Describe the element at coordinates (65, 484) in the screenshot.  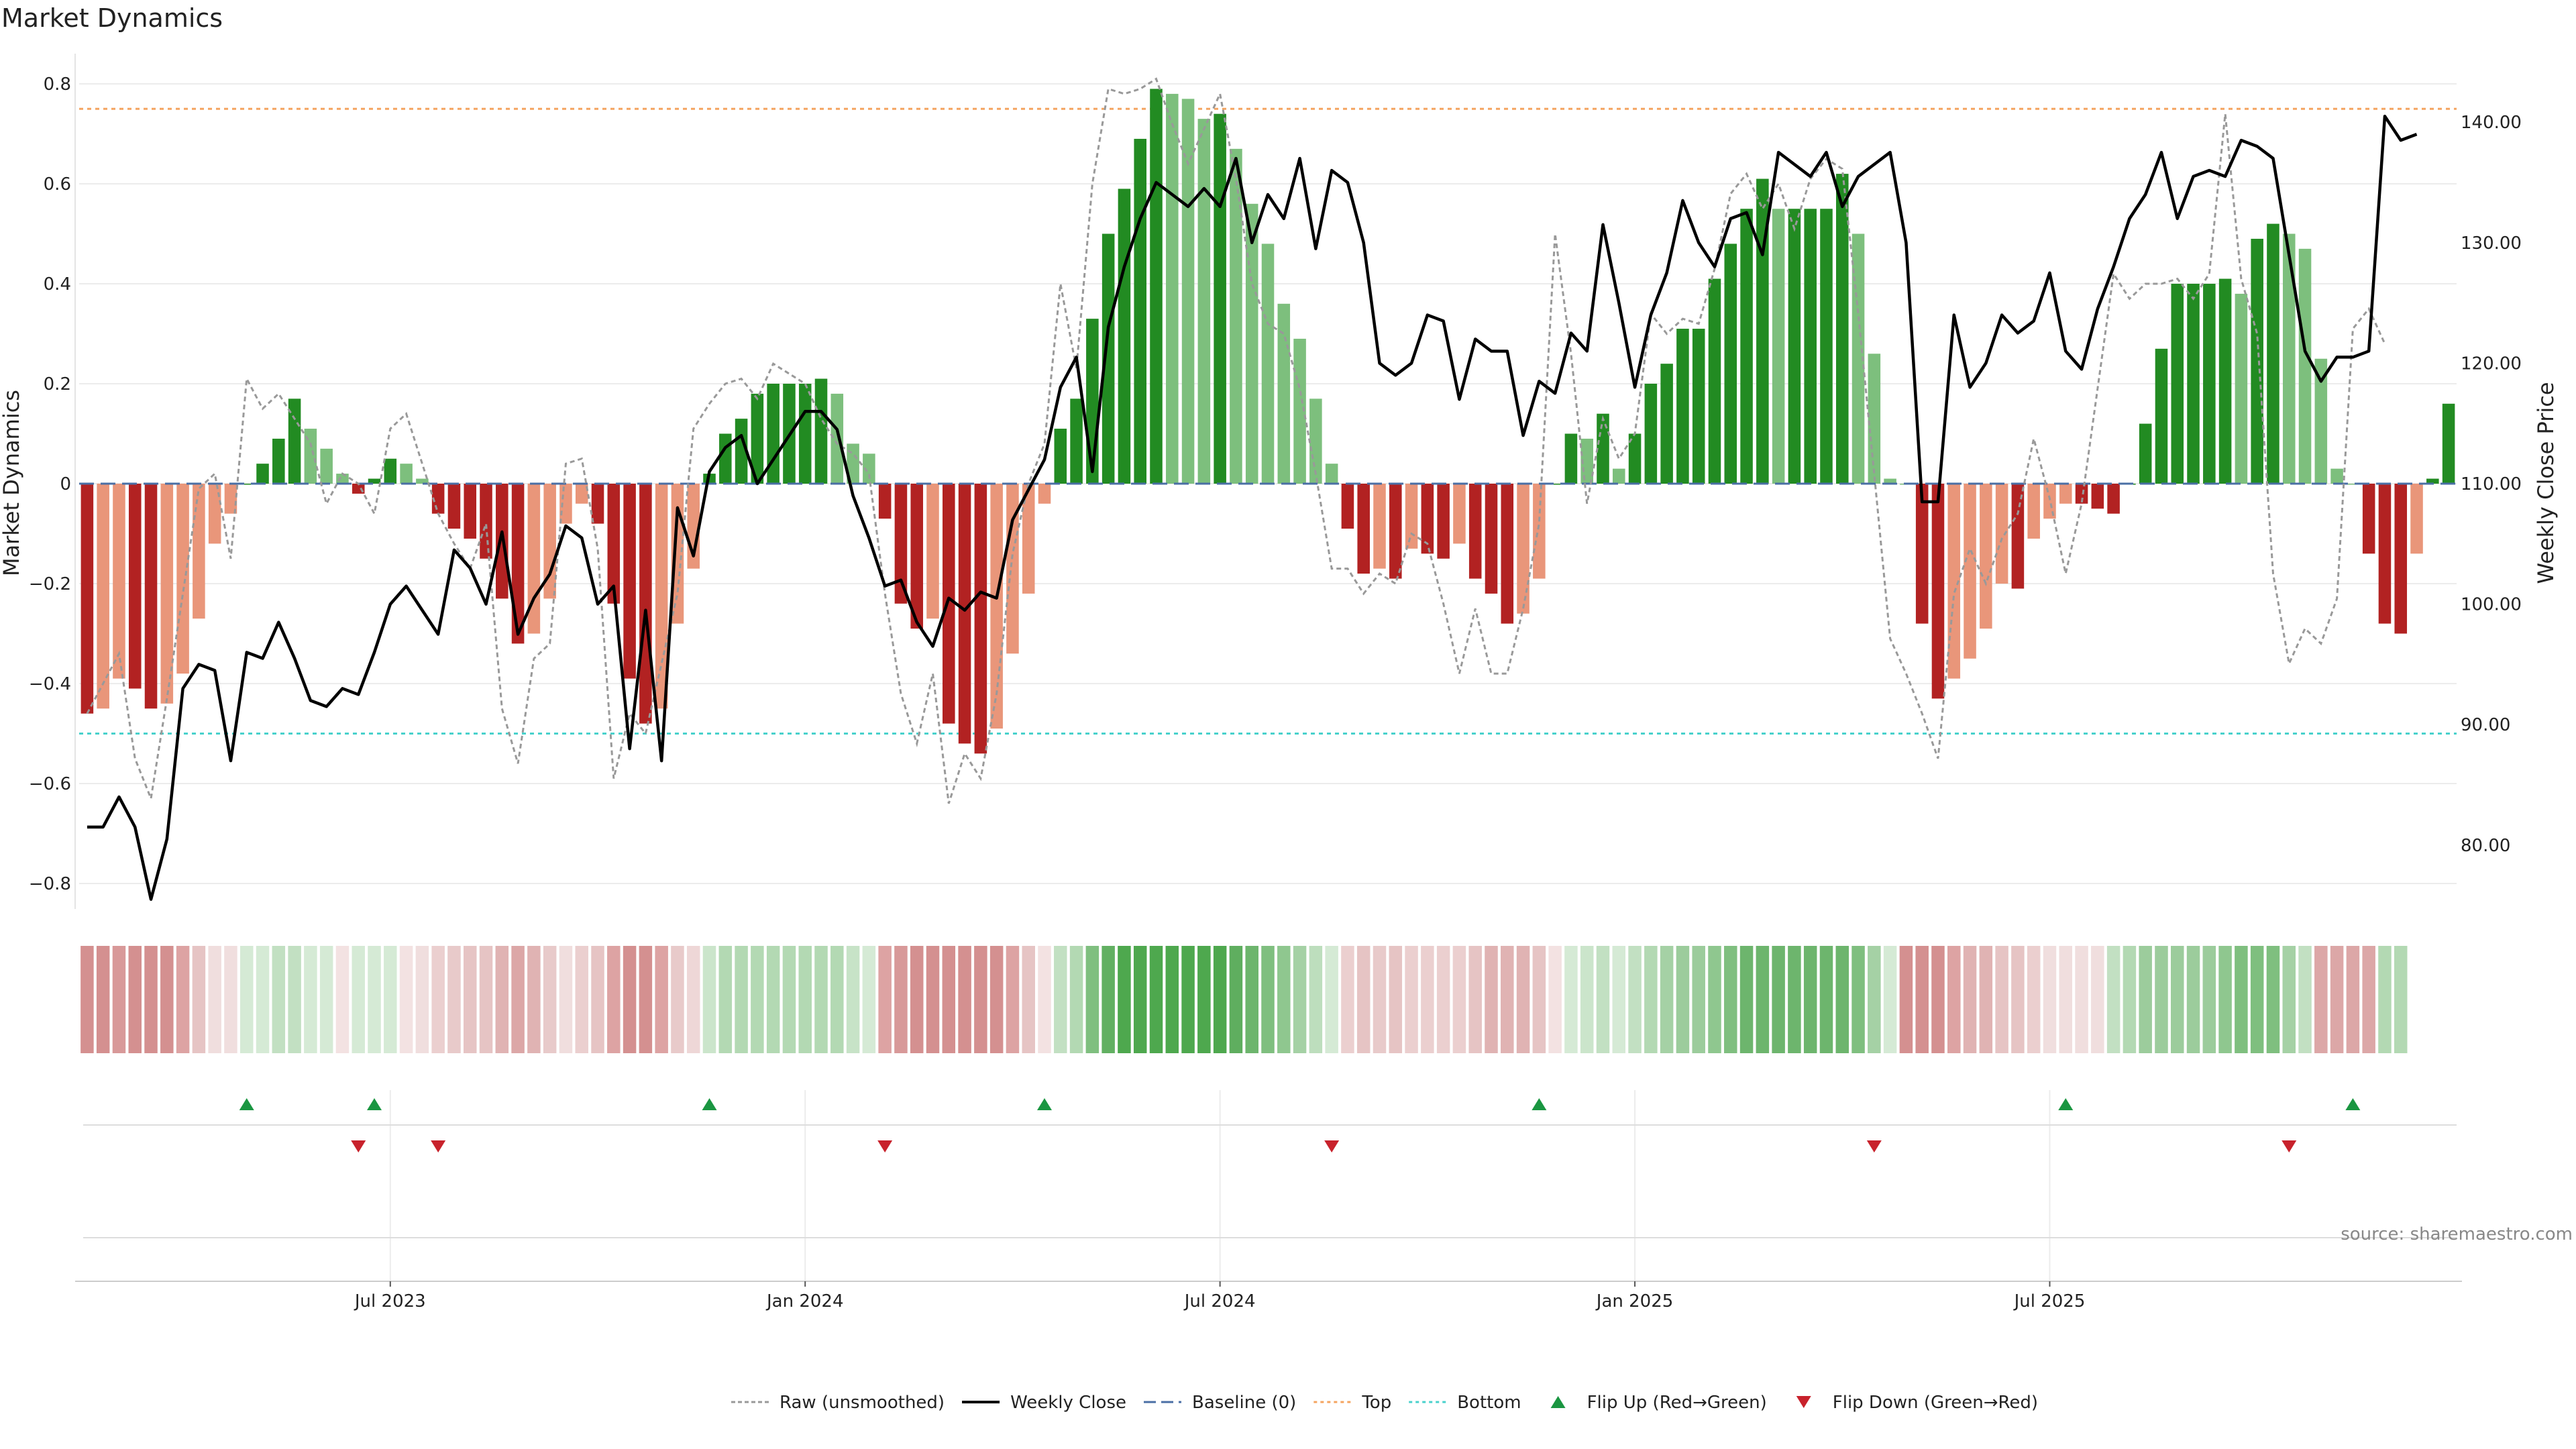
I see `y-tick-label: 0` at that location.